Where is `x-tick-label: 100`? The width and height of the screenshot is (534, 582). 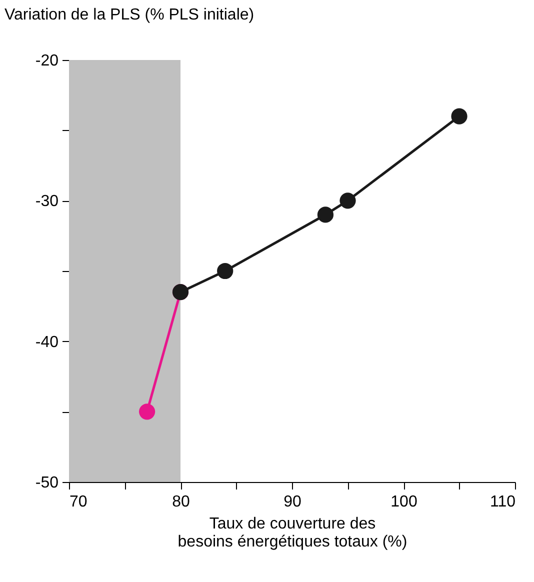 x-tick-label: 100 is located at coordinates (404, 502).